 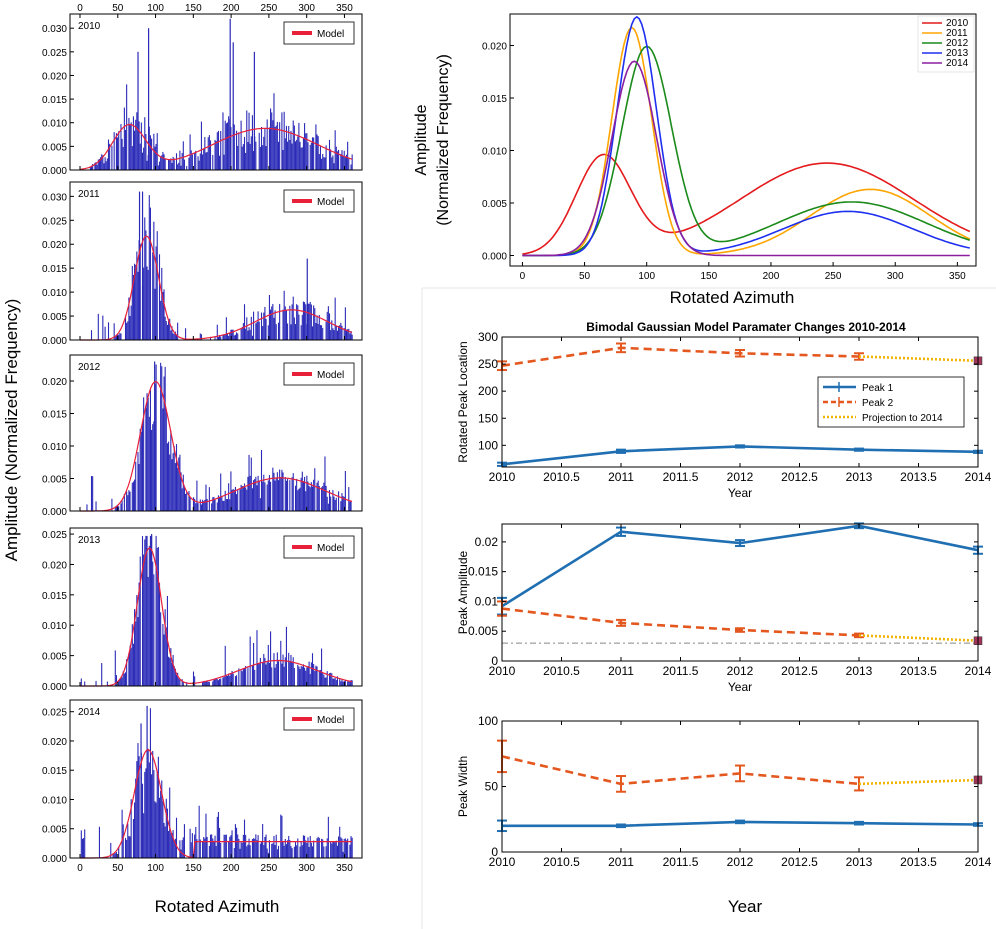 What do you see at coordinates (319, 719) in the screenshot?
I see `legend-box` at bounding box center [319, 719].